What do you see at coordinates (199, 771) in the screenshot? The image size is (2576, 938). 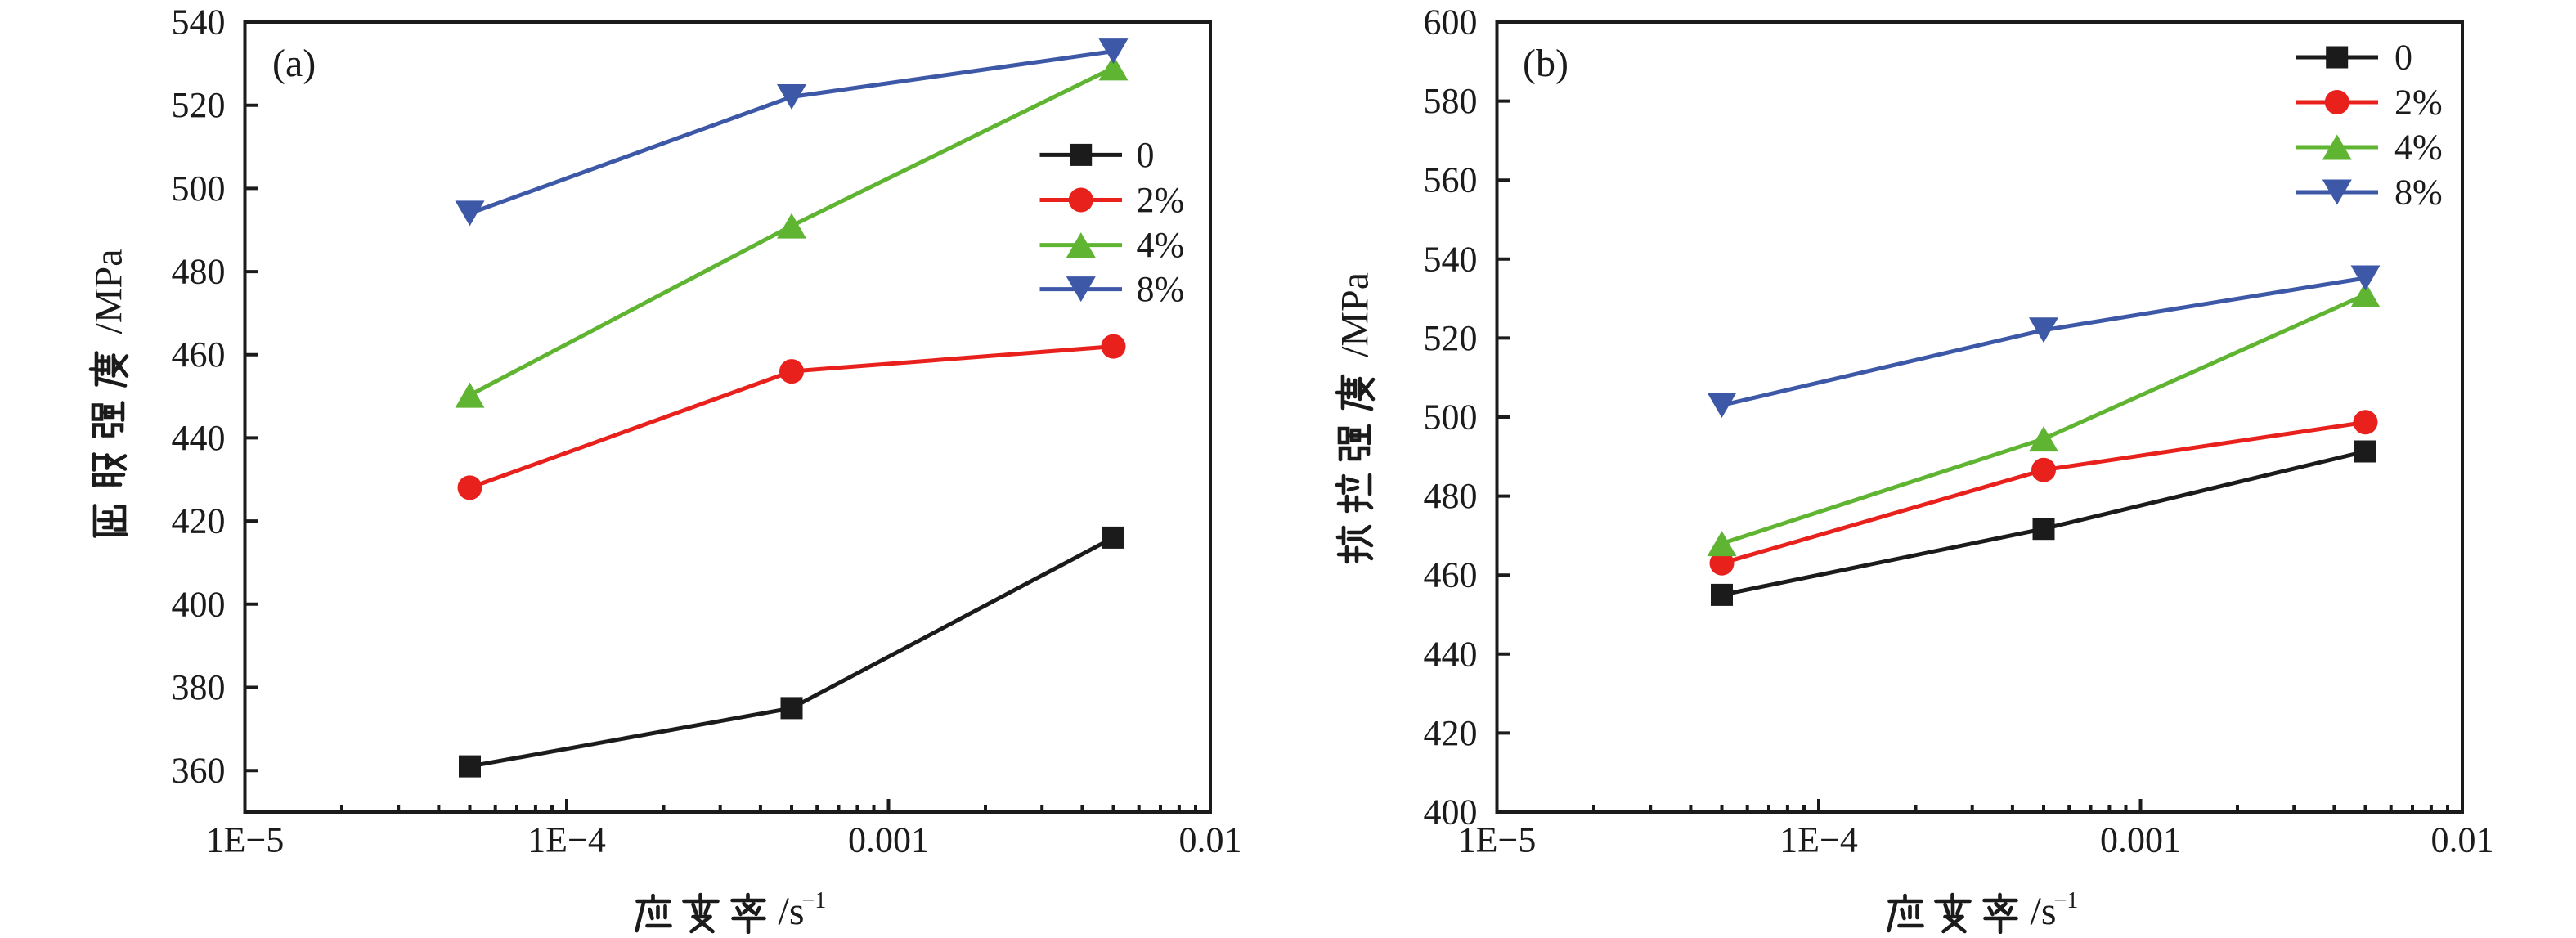 I see `svg-text: 360` at bounding box center [199, 771].